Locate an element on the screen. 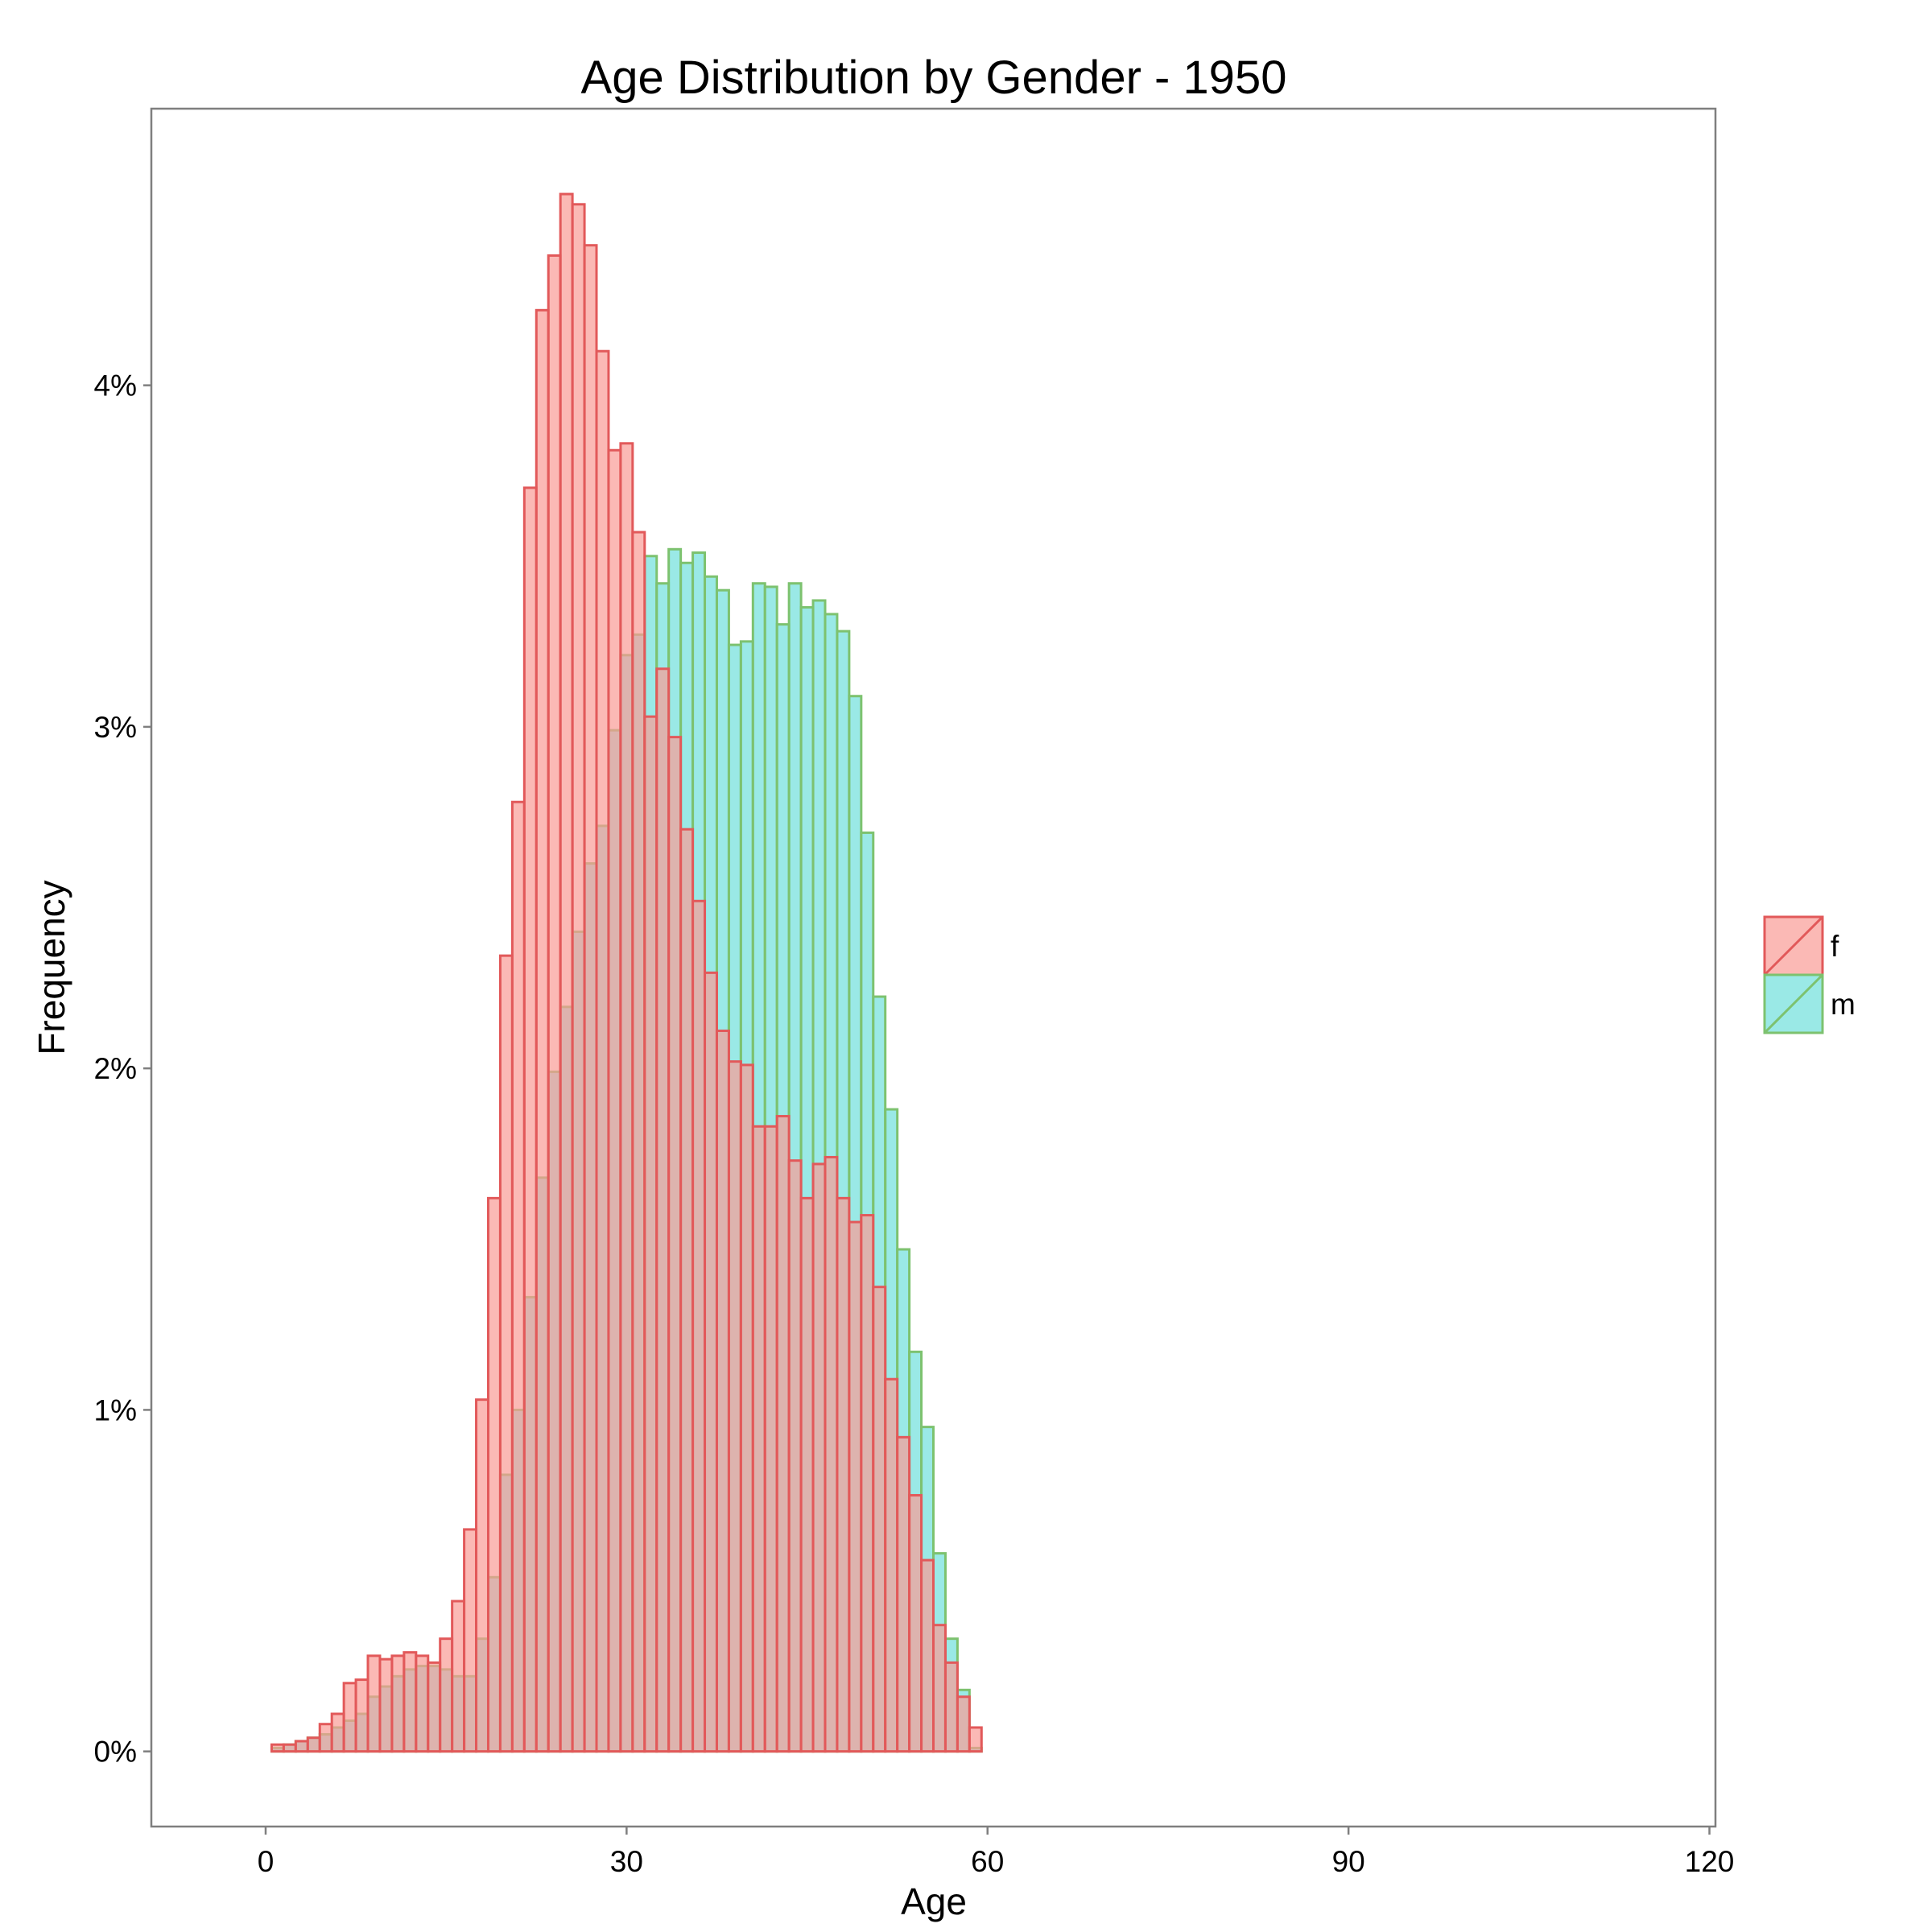  x-tick-label: 120 is located at coordinates (1710, 1861).